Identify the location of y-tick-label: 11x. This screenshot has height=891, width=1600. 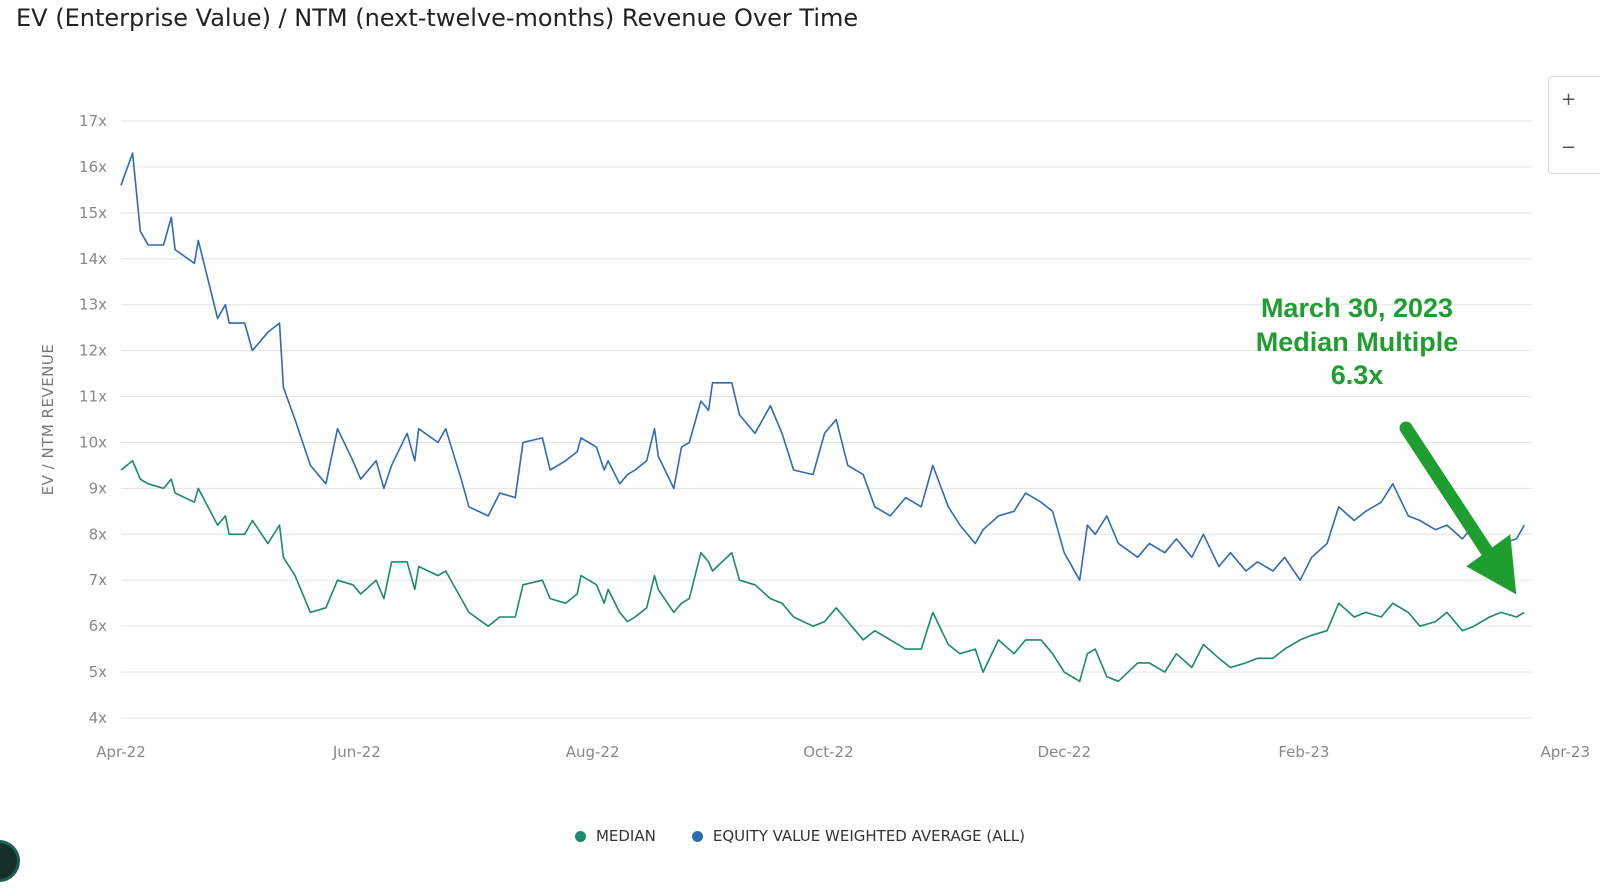
(93, 397).